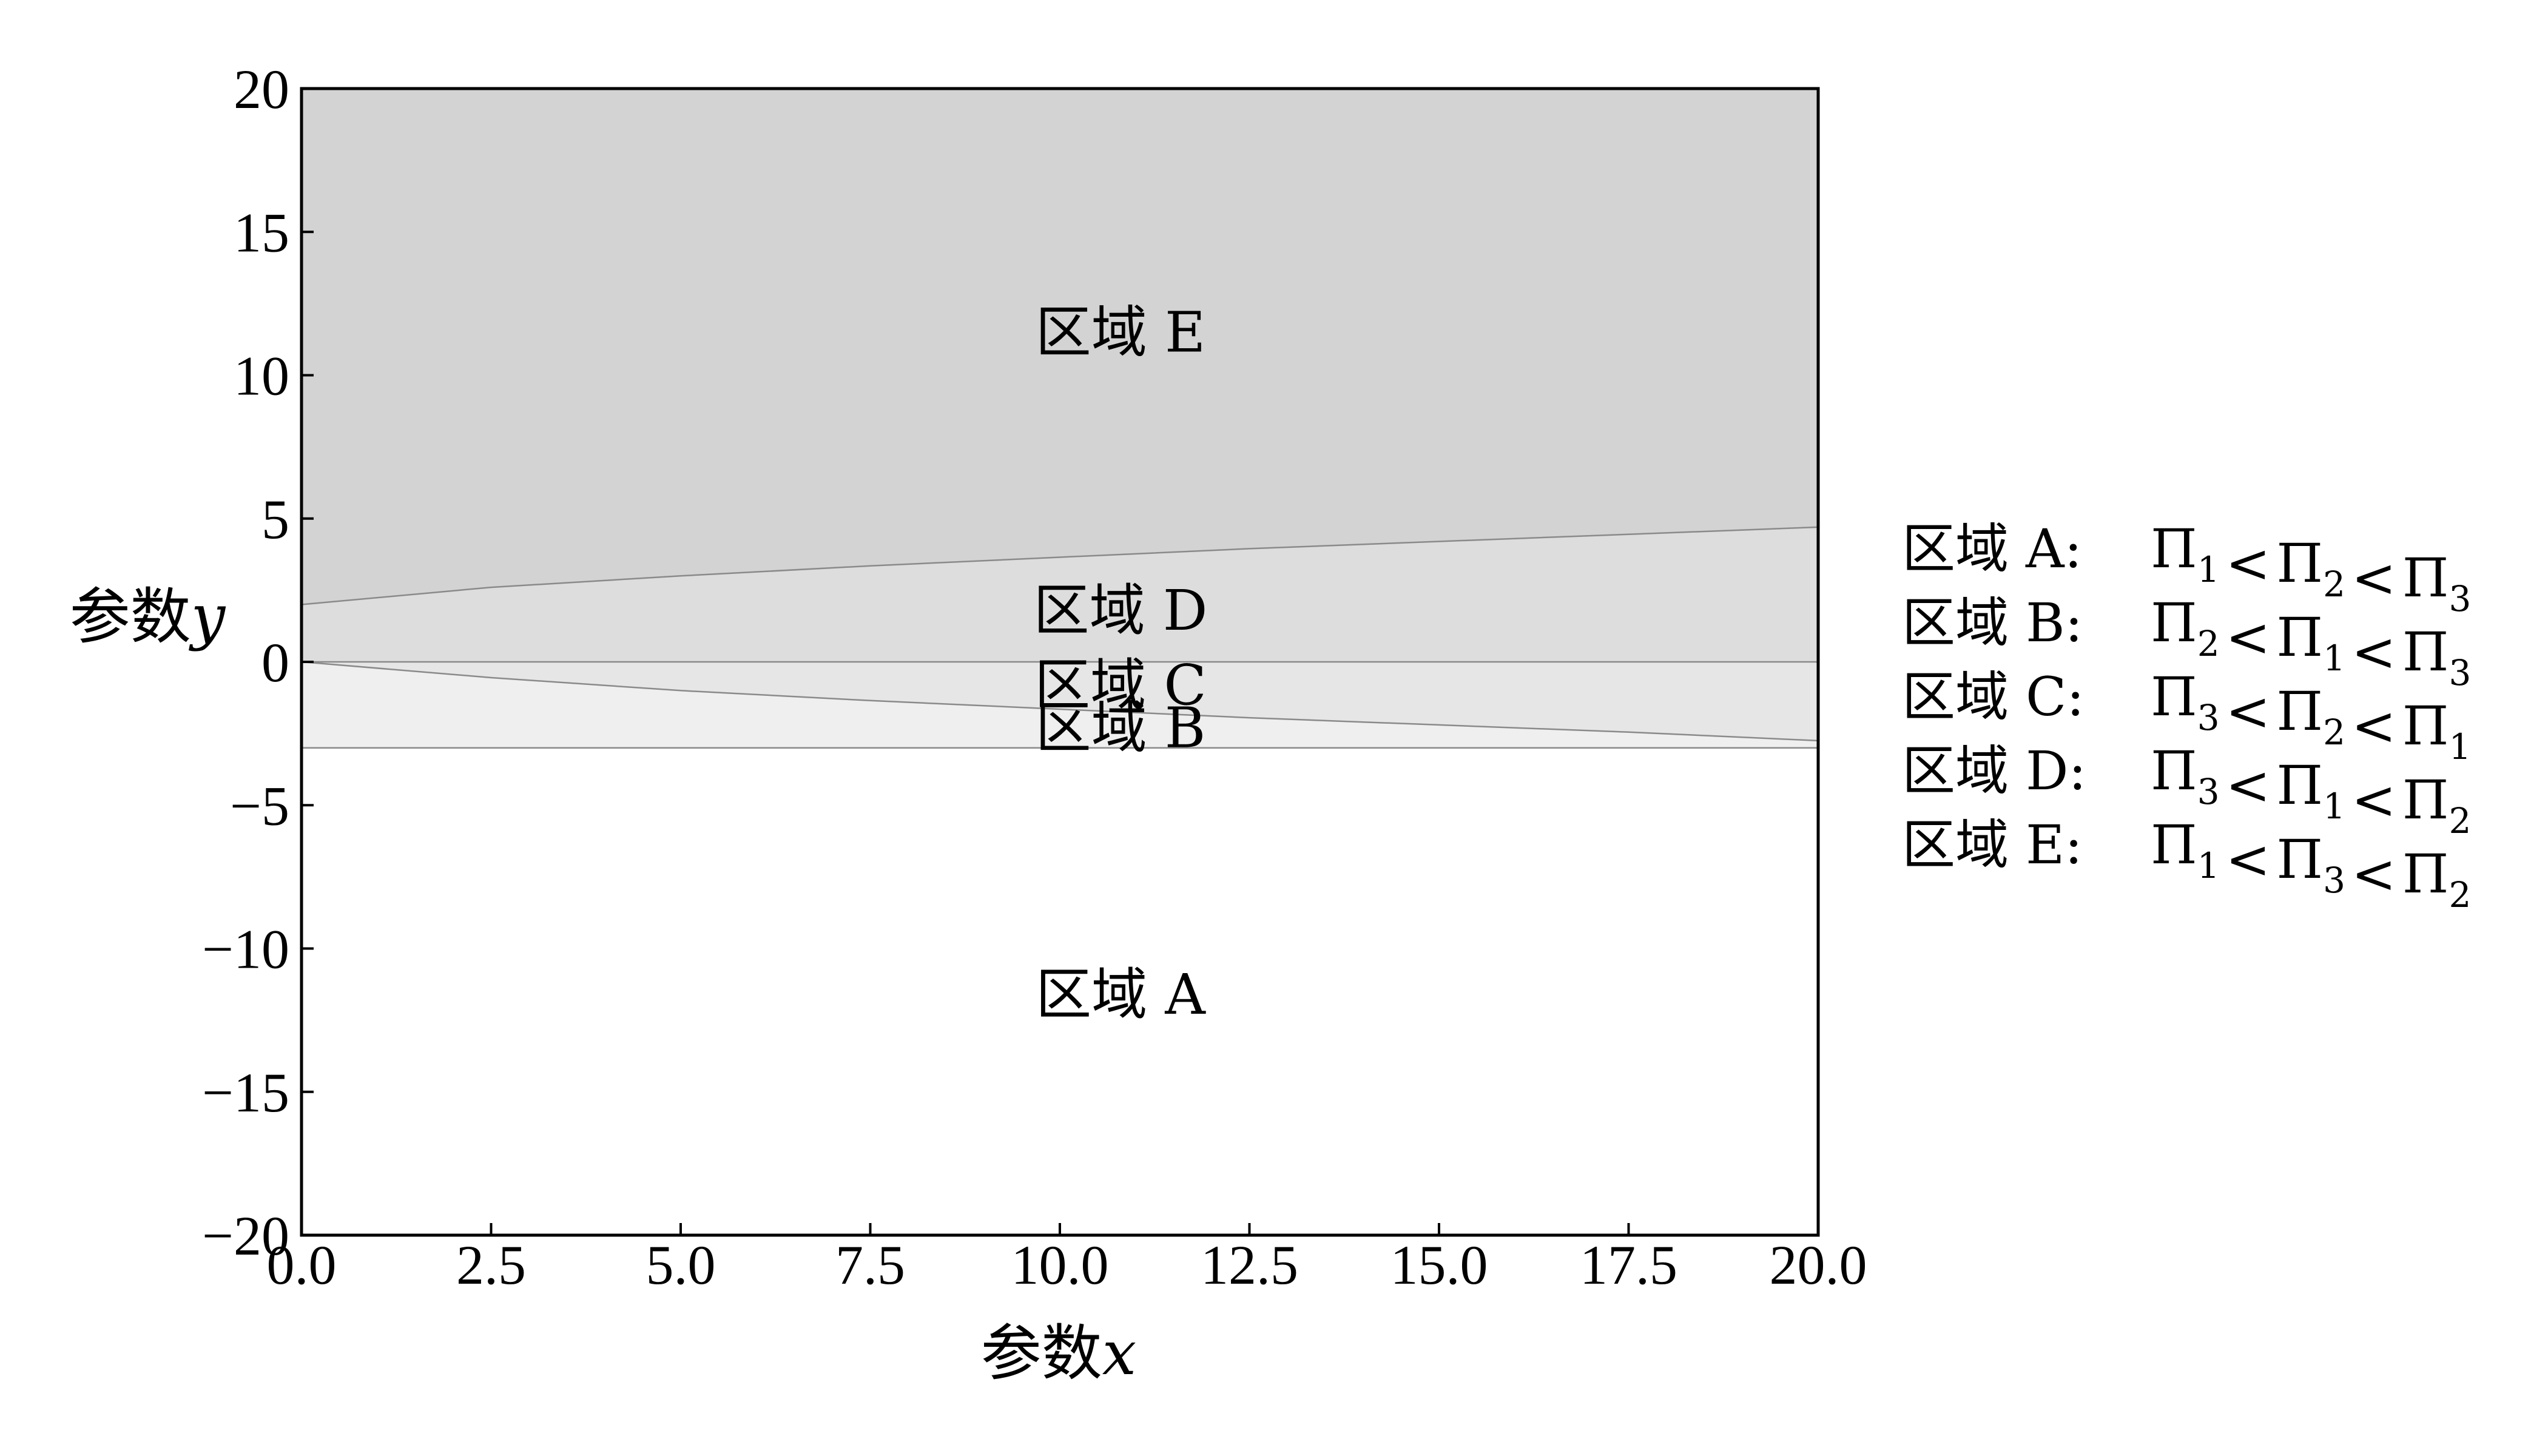 The image size is (2548, 1456). What do you see at coordinates (259, 806) in the screenshot?
I see `y-tick-label: −5` at bounding box center [259, 806].